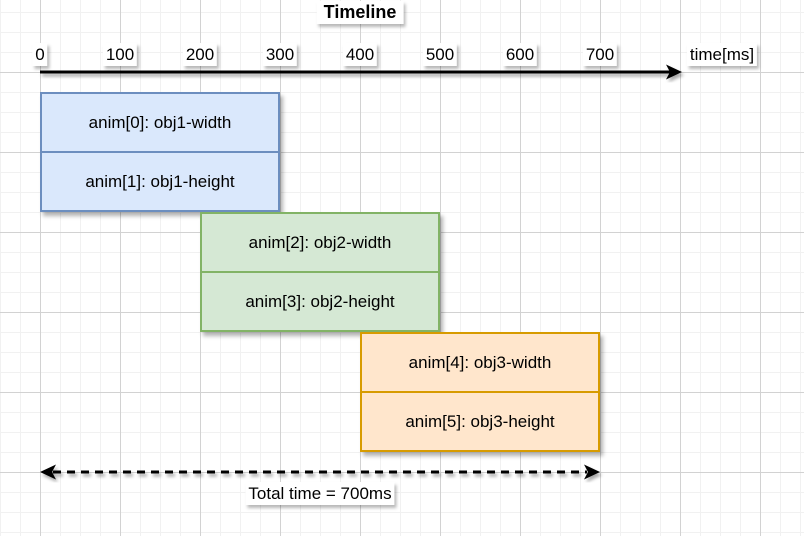 This screenshot has width=804, height=536. I want to click on anim-bar-group-obj2: anim[2]: obj2-width anim[3]: obj2-height, so click(320, 272).